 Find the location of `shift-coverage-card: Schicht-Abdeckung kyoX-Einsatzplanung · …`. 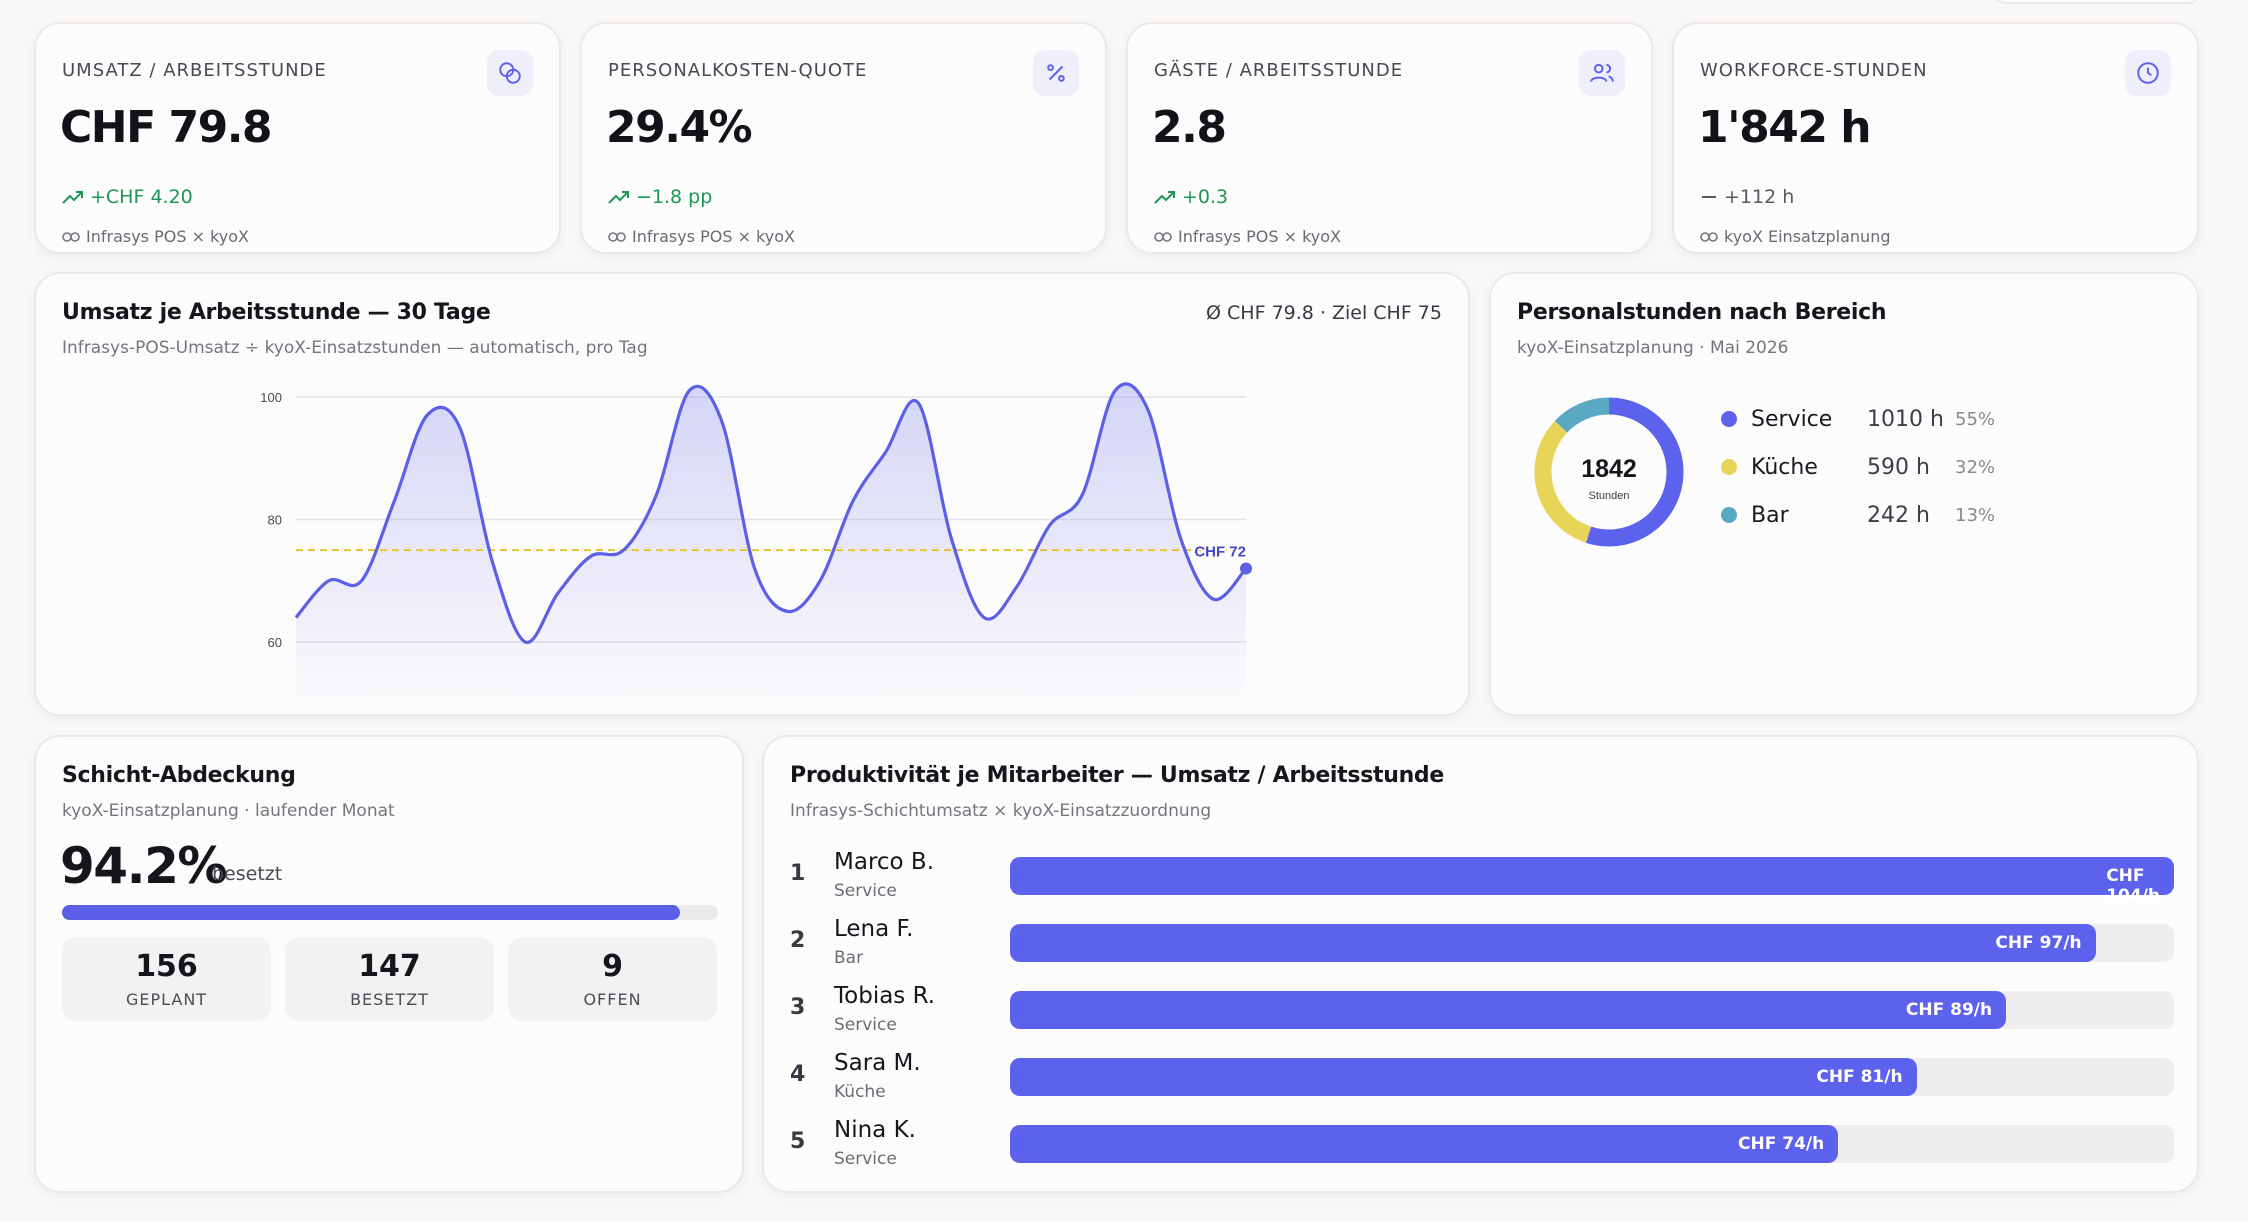

shift-coverage-card: Schicht-Abdeckung kyoX-Einsatzplanung · … is located at coordinates (389, 964).